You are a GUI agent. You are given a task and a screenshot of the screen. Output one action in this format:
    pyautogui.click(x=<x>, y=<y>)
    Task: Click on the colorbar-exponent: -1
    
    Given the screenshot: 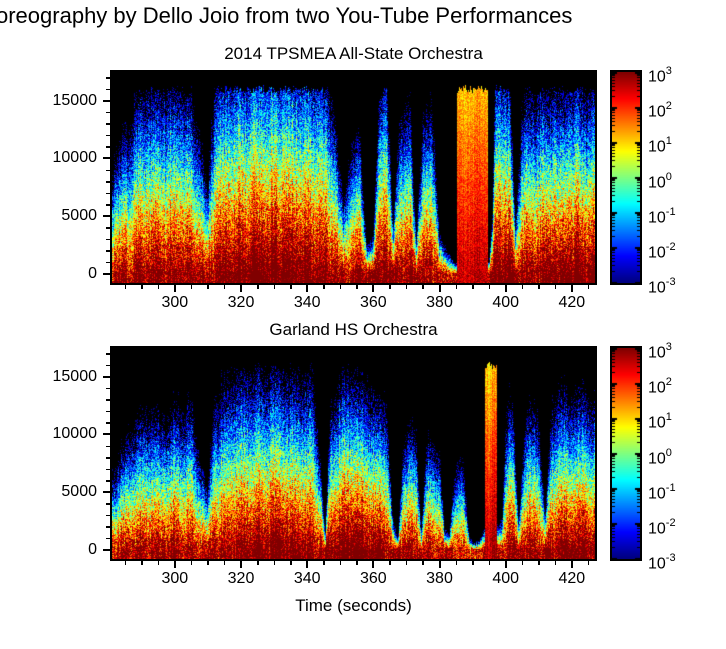 What is the action you would take?
    pyautogui.click(x=670, y=211)
    